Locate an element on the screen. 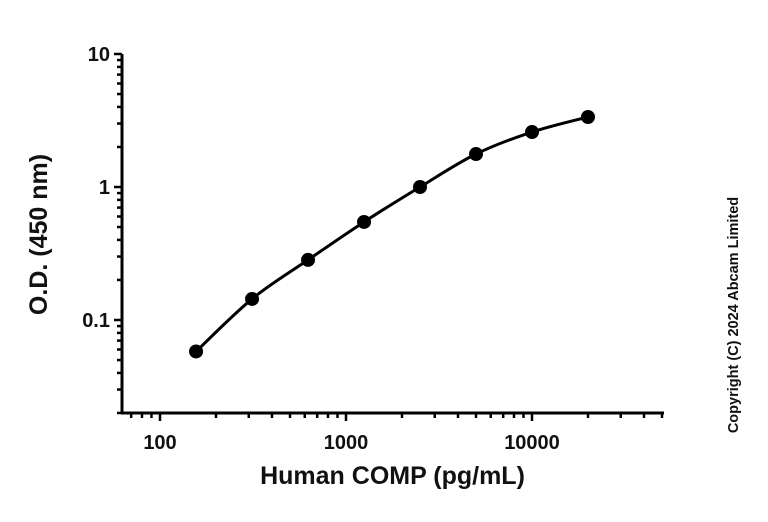  y-axis-label-container: O.D. (450 nm) is located at coordinates (40, 234).